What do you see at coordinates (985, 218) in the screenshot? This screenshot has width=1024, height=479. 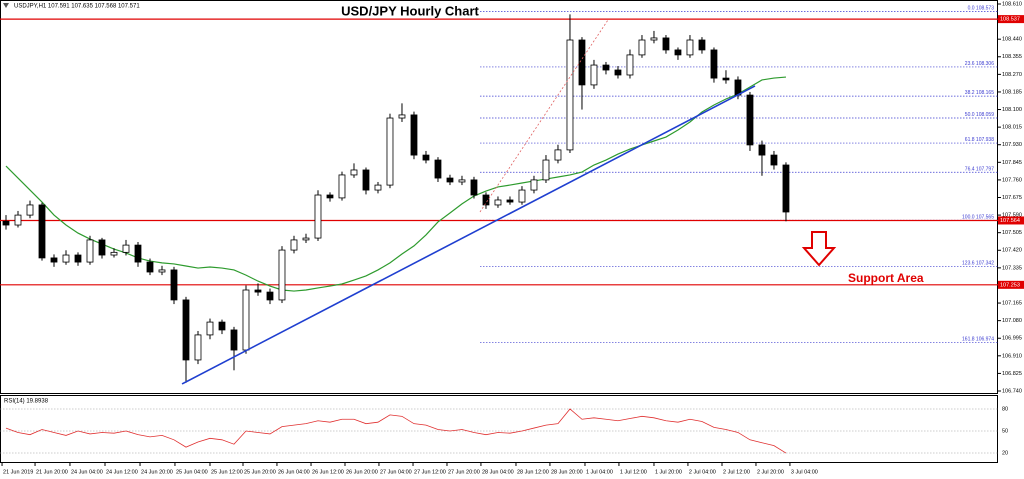 I see `fib-value: 107.565` at bounding box center [985, 218].